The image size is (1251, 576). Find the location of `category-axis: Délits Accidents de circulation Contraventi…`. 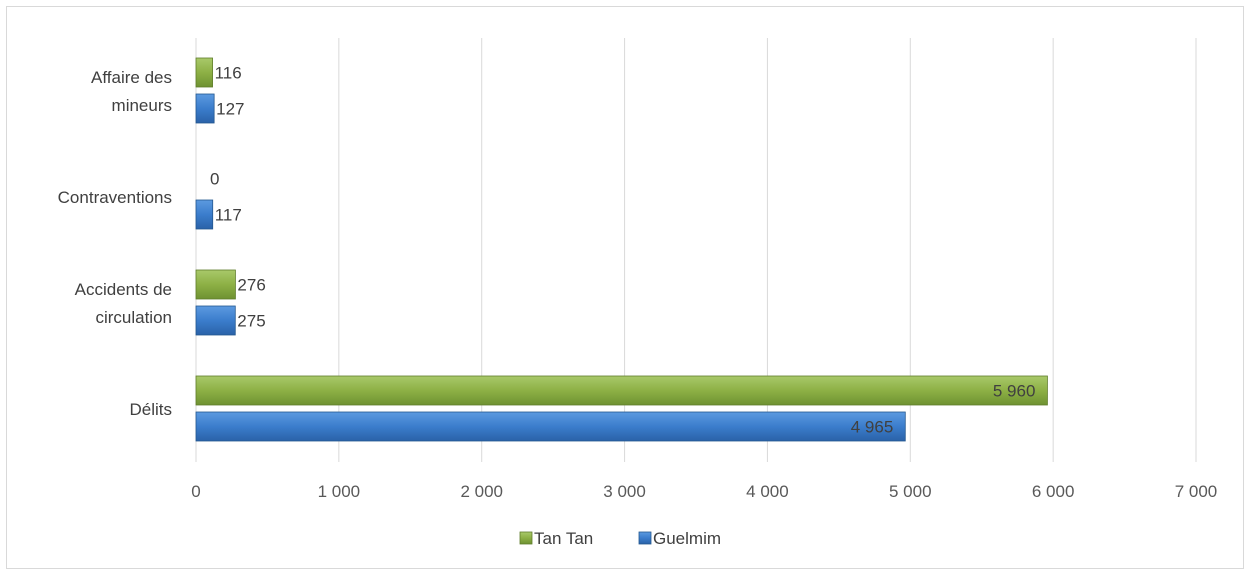

category-axis: Délits Accidents de circulation Contraventi… is located at coordinates (115, 243).